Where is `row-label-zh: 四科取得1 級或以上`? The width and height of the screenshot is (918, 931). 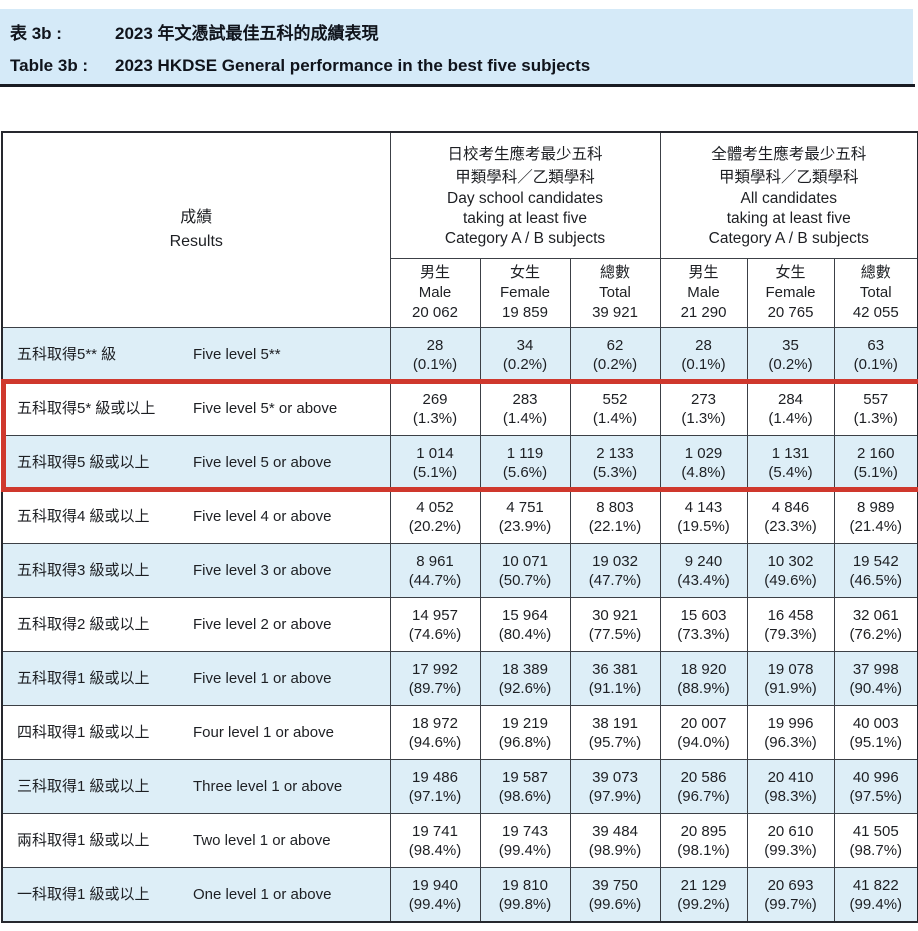 row-label-zh: 四科取得1 級或以上 is located at coordinates (83, 732).